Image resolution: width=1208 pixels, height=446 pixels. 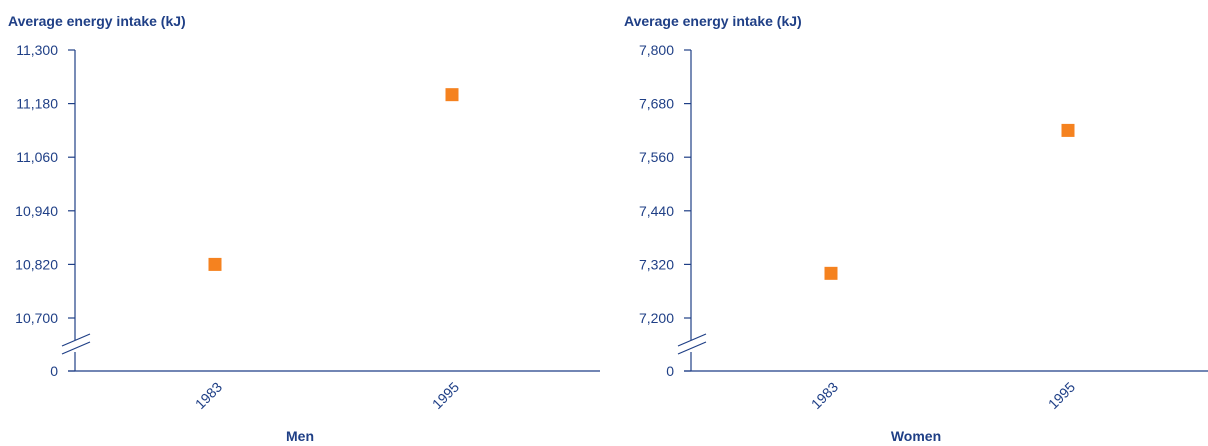 I want to click on y-tick-label: 10,820, so click(x=36, y=264).